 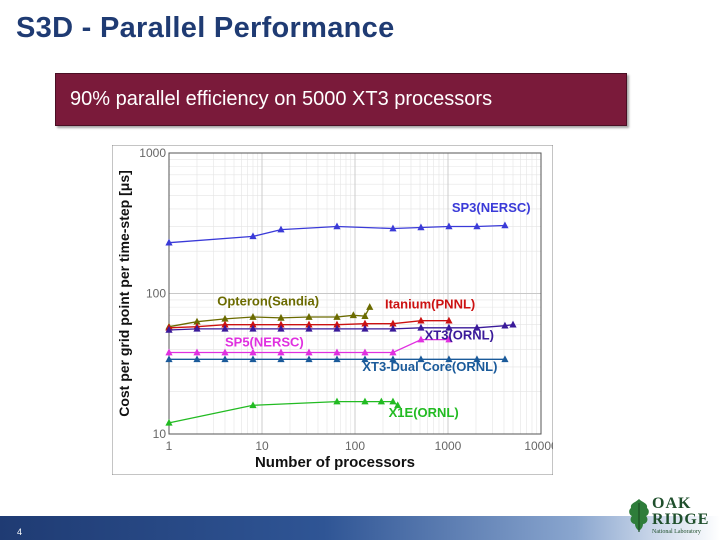 I want to click on slide-title: S3D - Parallel Performance, so click(x=205, y=28).